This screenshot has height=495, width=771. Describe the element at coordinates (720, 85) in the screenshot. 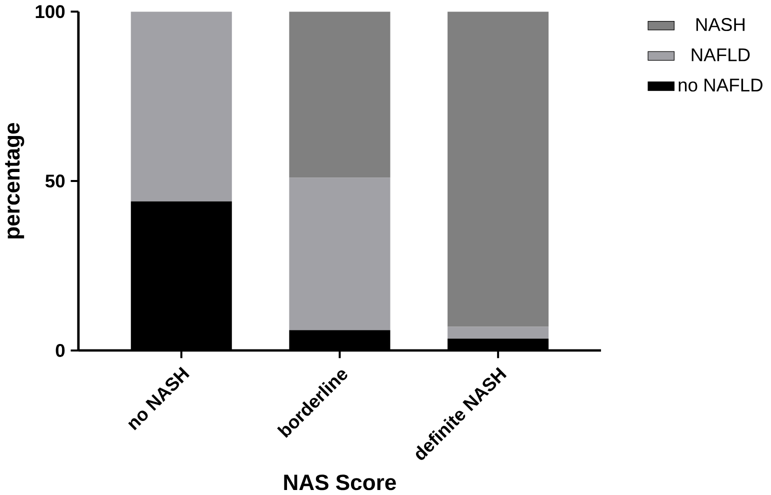

I see `legend-label: no NAFLD` at that location.